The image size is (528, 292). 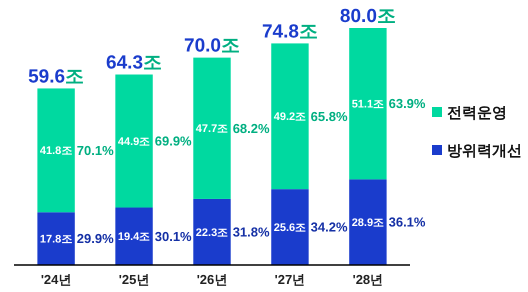 I want to click on data-label: 17.8조, so click(x=56, y=239).